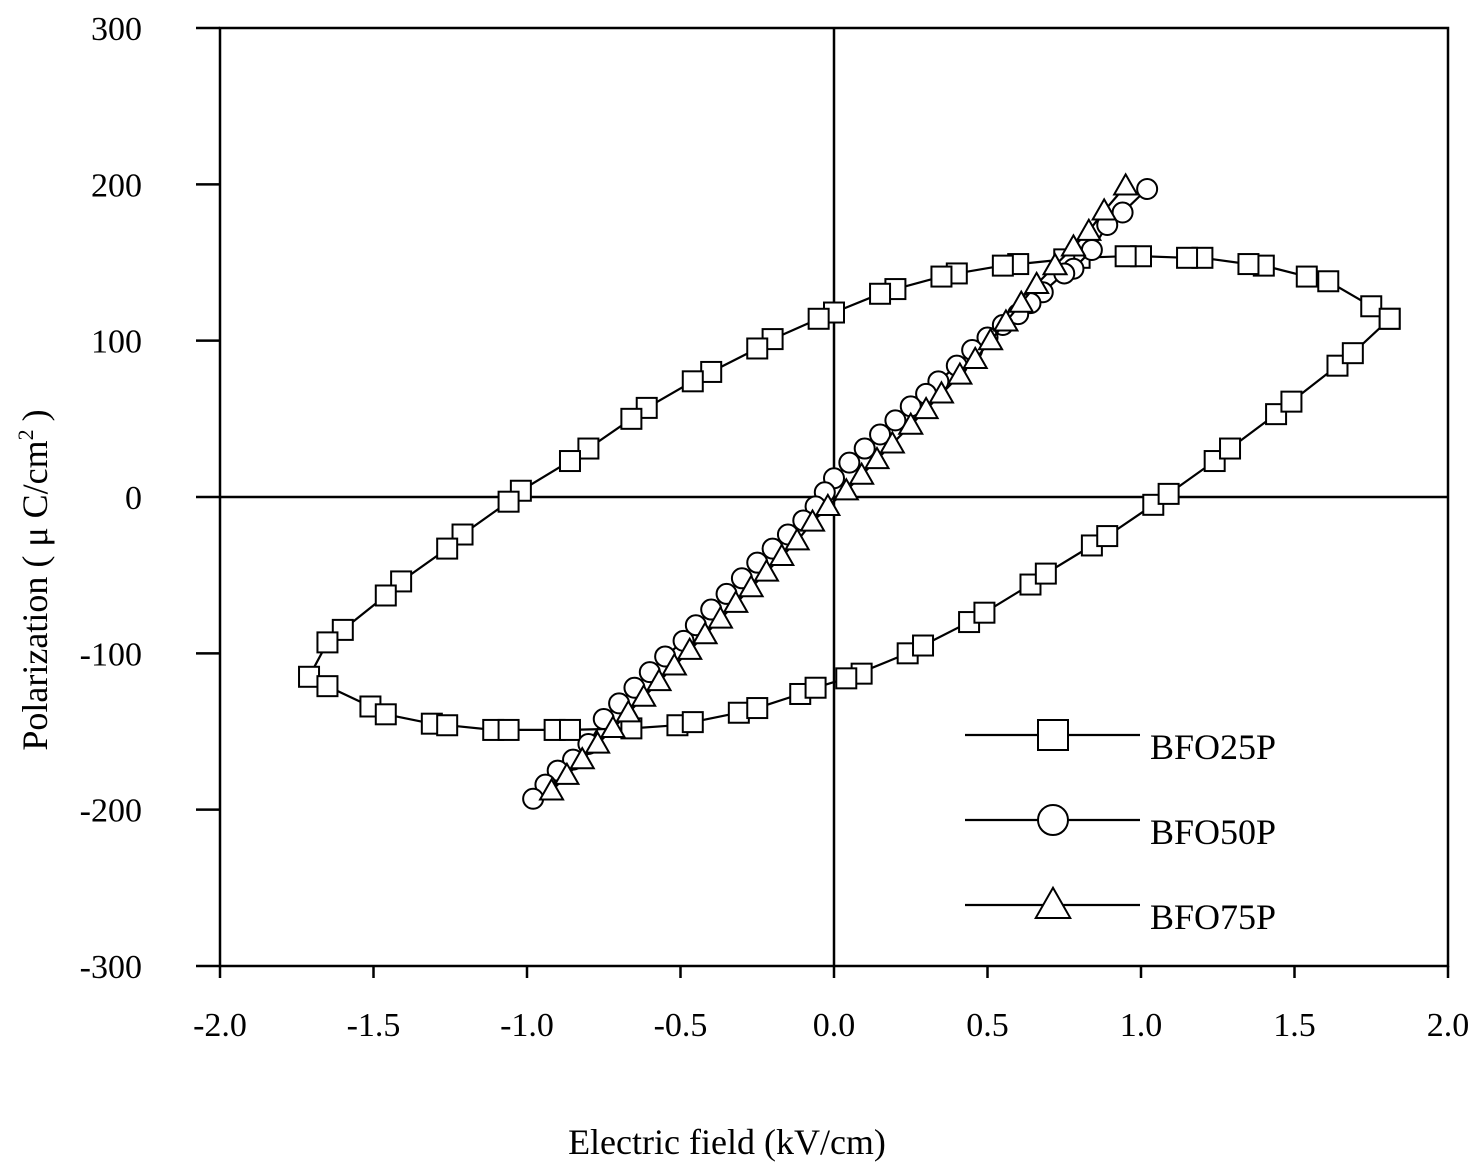  Describe the element at coordinates (220, 1025) in the screenshot. I see `x-tick-label: -2.0` at that location.